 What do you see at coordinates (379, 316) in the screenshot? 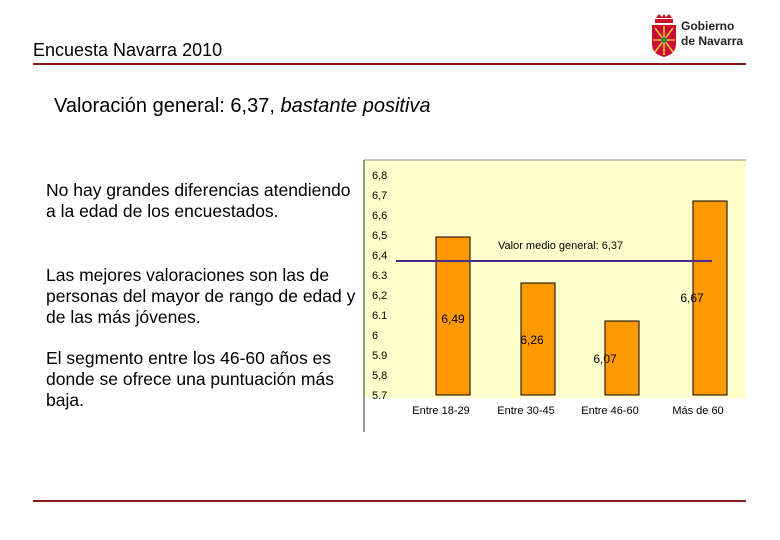
I see `y-tick-label: 6.1` at bounding box center [379, 316].